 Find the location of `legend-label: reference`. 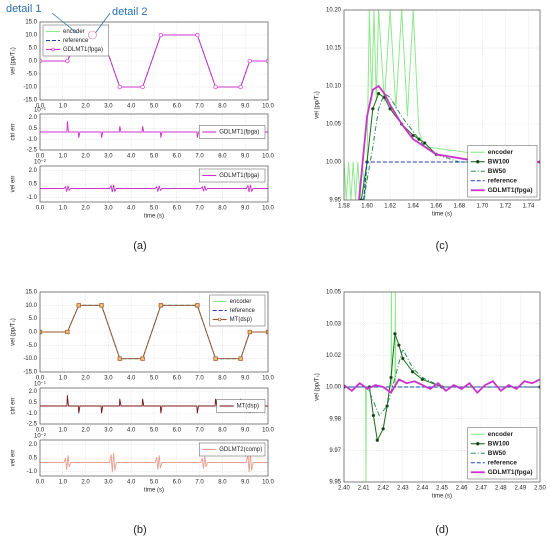

legend-label: reference is located at coordinates (76, 41).